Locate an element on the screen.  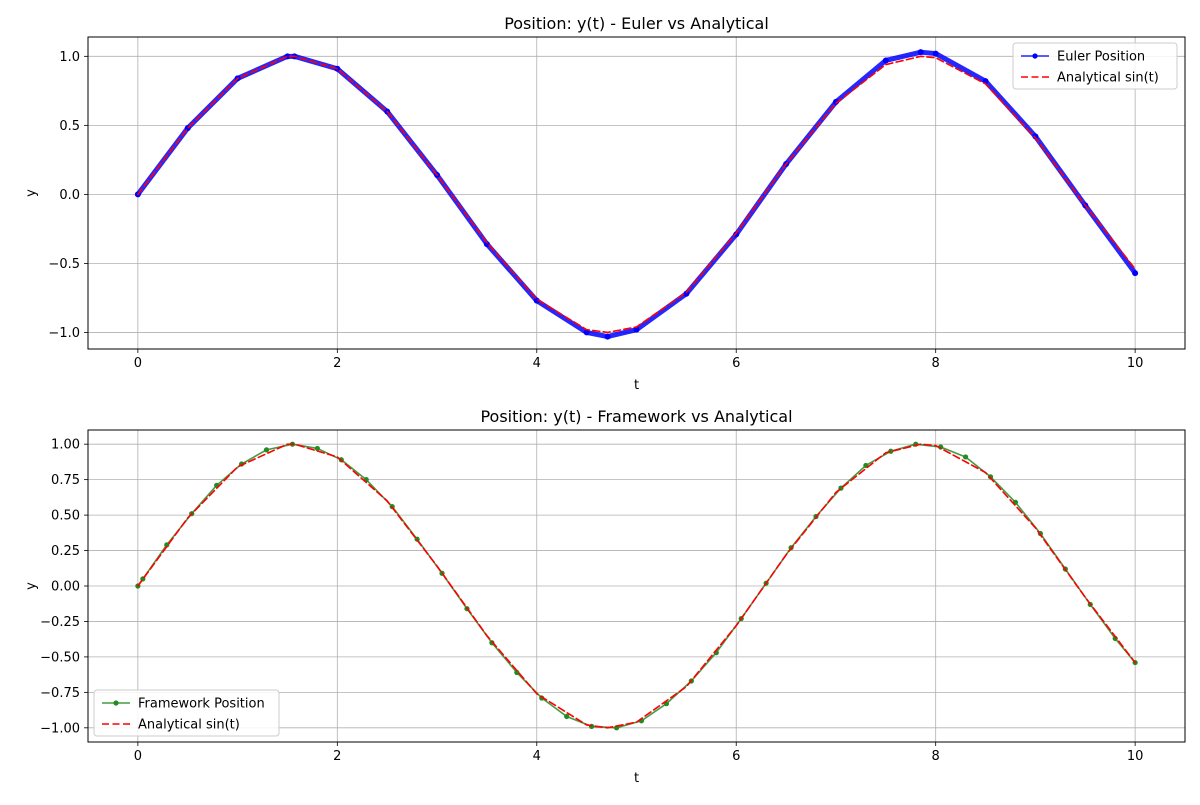
y-tick-label: 0.0 is located at coordinates (69, 195).